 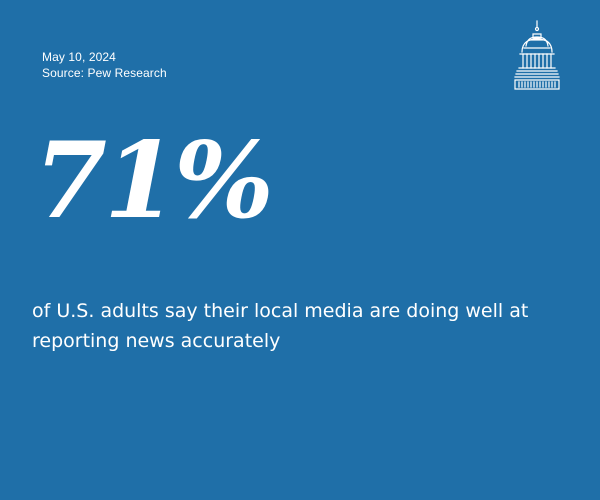 What do you see at coordinates (537, 55) in the screenshot?
I see `capitol-dome-icon` at bounding box center [537, 55].